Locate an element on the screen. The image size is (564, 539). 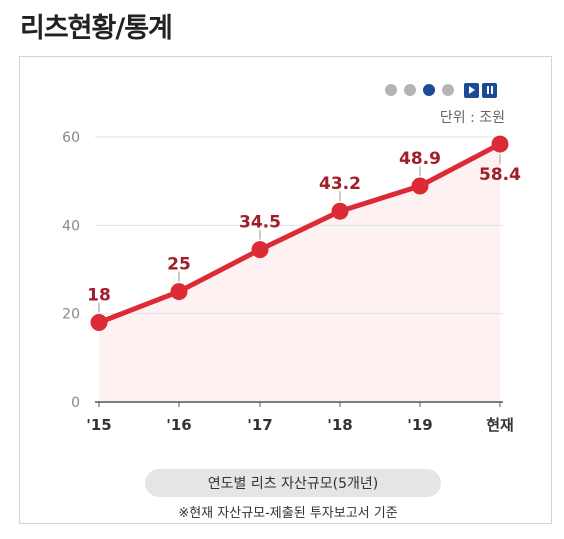
y-tick-label: 60 is located at coordinates (71, 138).